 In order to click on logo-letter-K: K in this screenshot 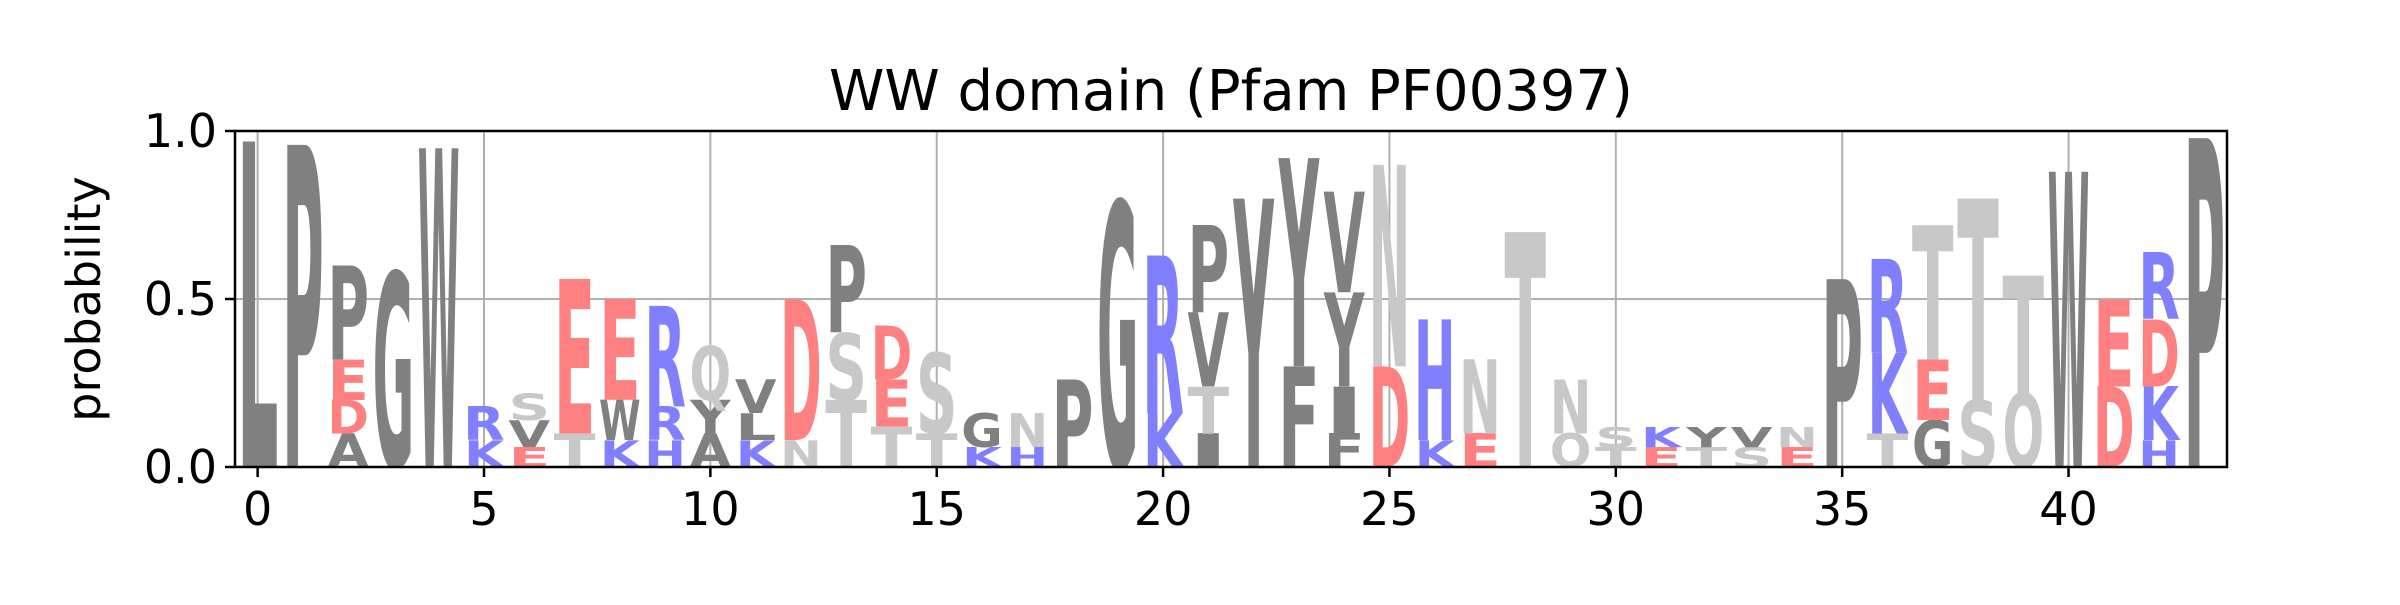, I will do `click(1662, 437)`.